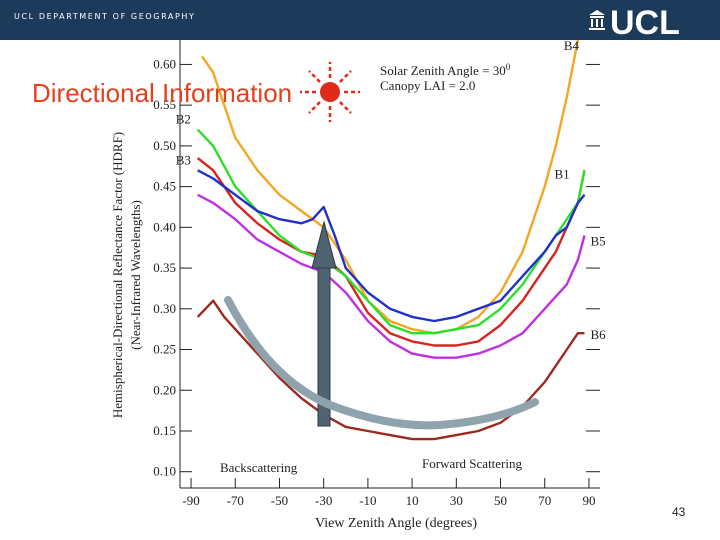  What do you see at coordinates (279, 500) in the screenshot?
I see `x-tick-label: -50` at bounding box center [279, 500].